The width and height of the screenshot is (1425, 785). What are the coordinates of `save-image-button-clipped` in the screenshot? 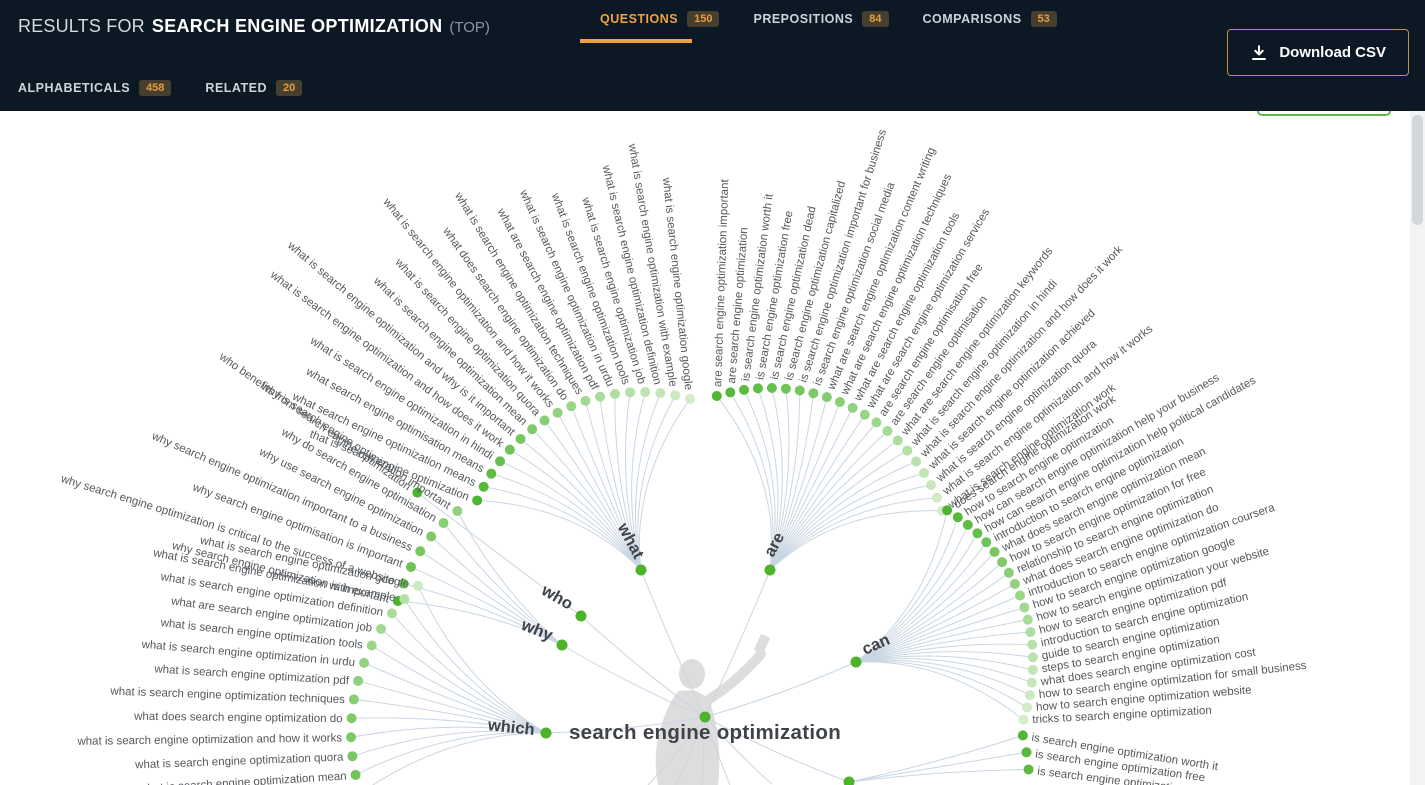 It's located at (1324, 113).